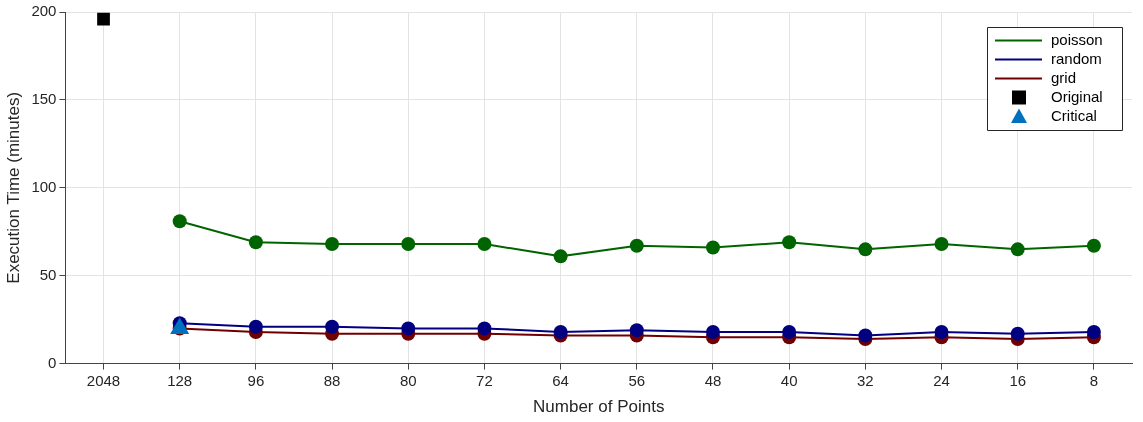 This screenshot has width=1143, height=422. What do you see at coordinates (484, 380) in the screenshot?
I see `x-tick-label: 72` at bounding box center [484, 380].